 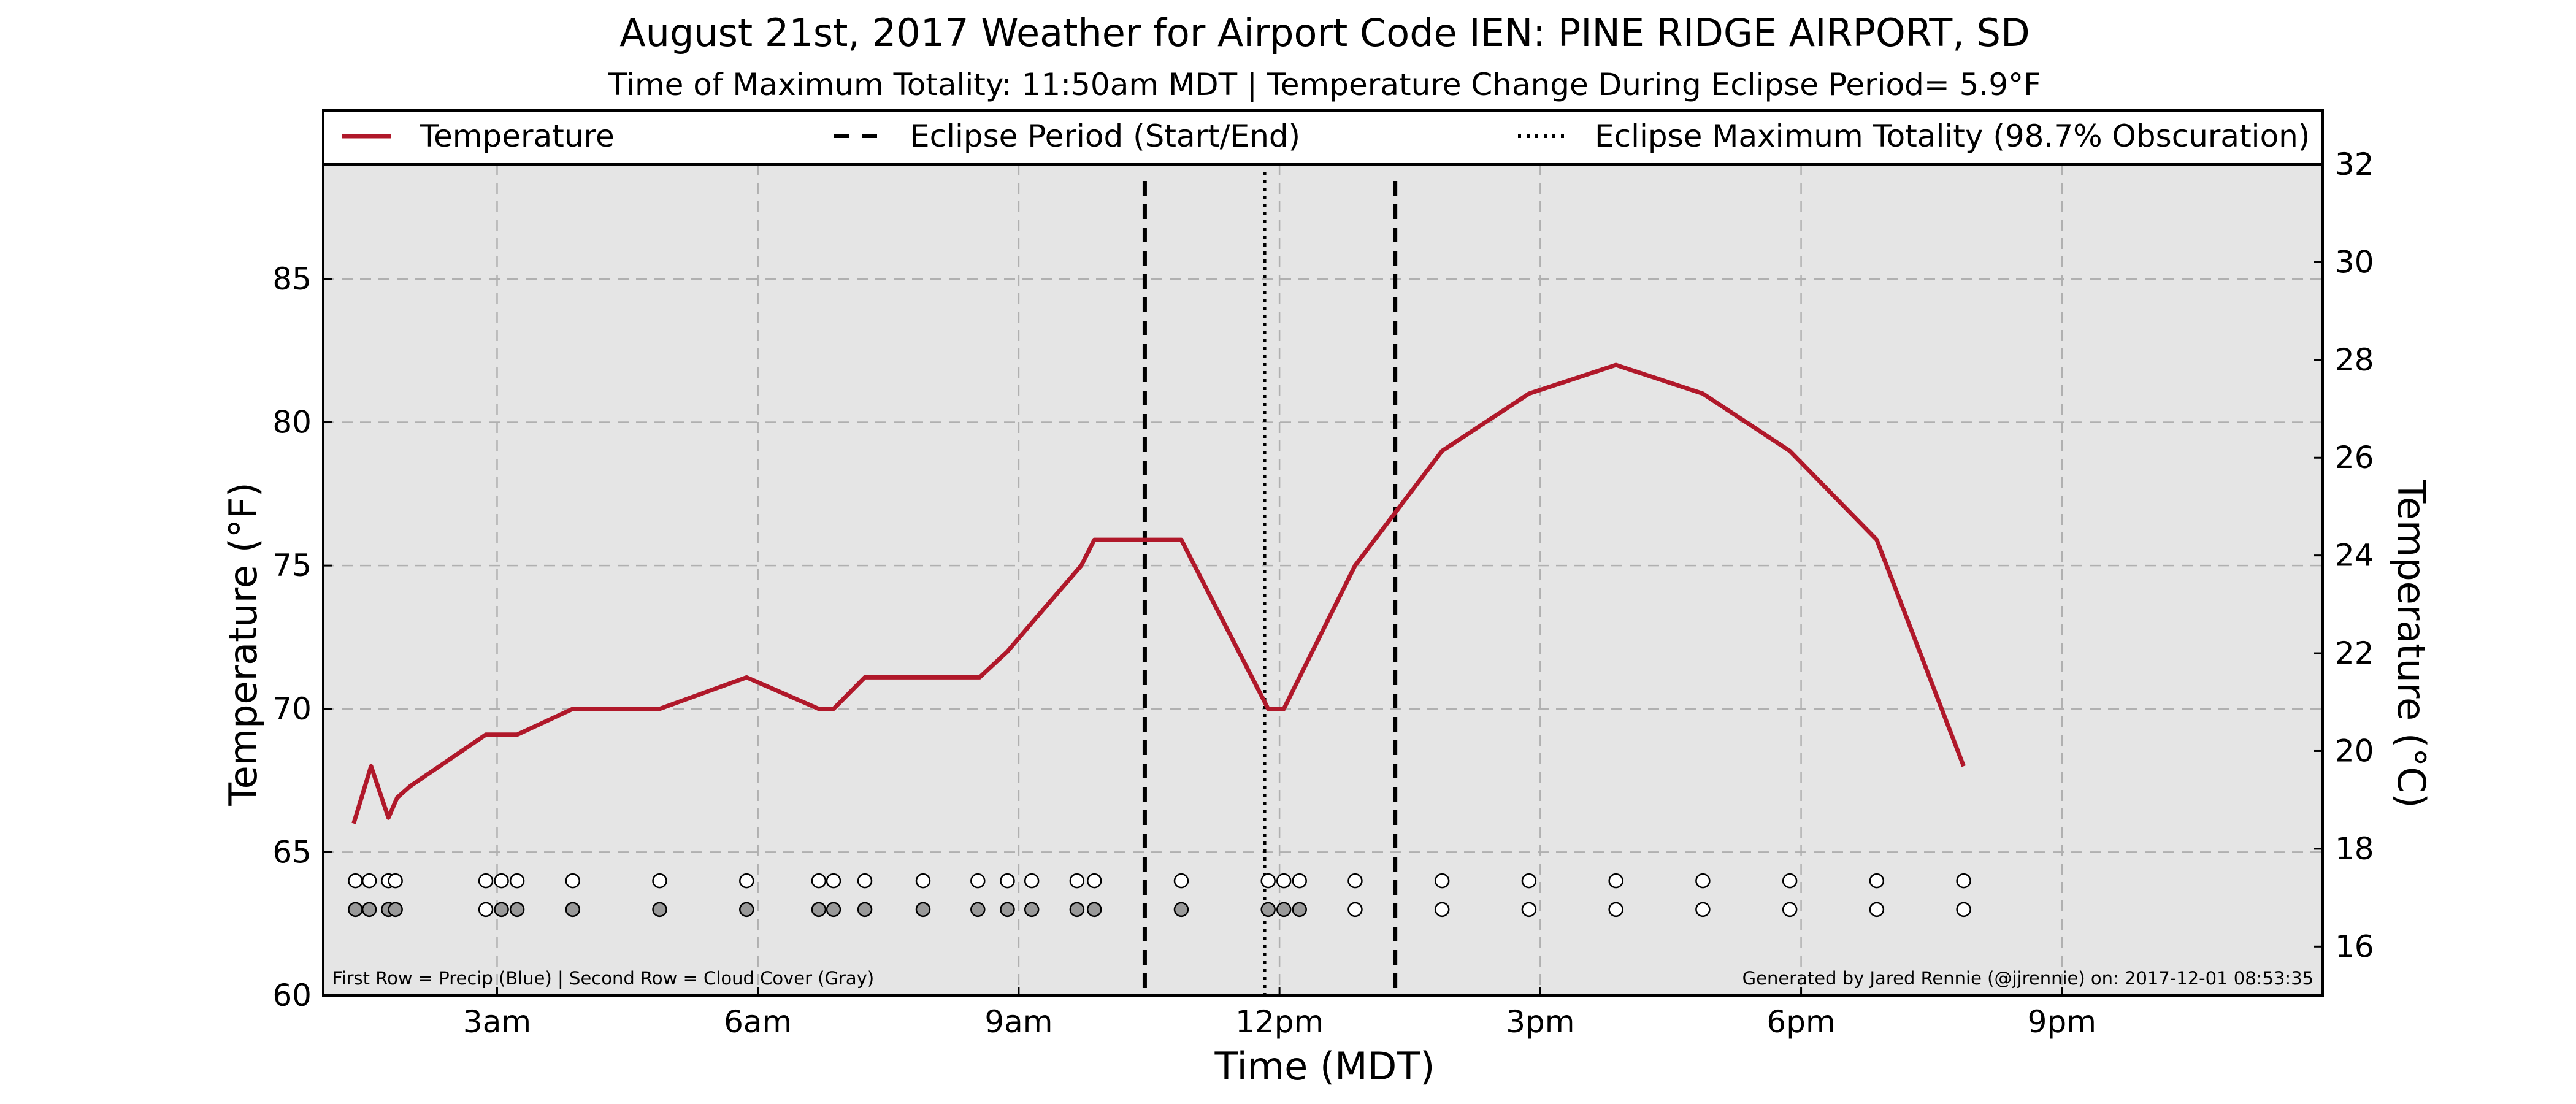 I want to click on y-tick-label-right: 16, so click(x=2354, y=946).